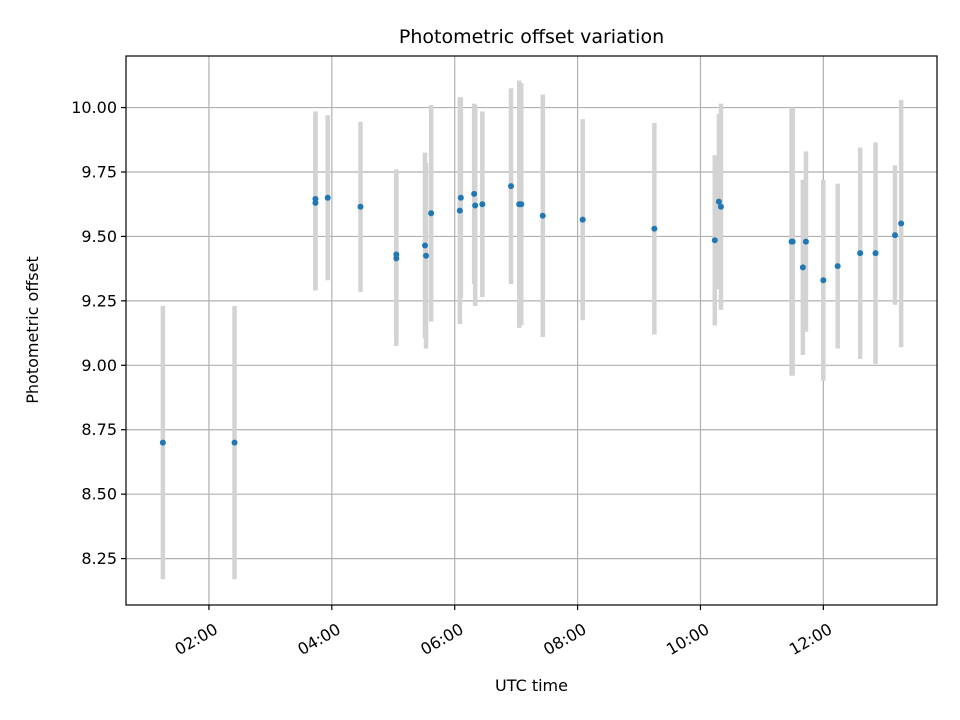 Image resolution: width=960 pixels, height=720 pixels. I want to click on y-tick-label: 8.75, so click(99, 429).